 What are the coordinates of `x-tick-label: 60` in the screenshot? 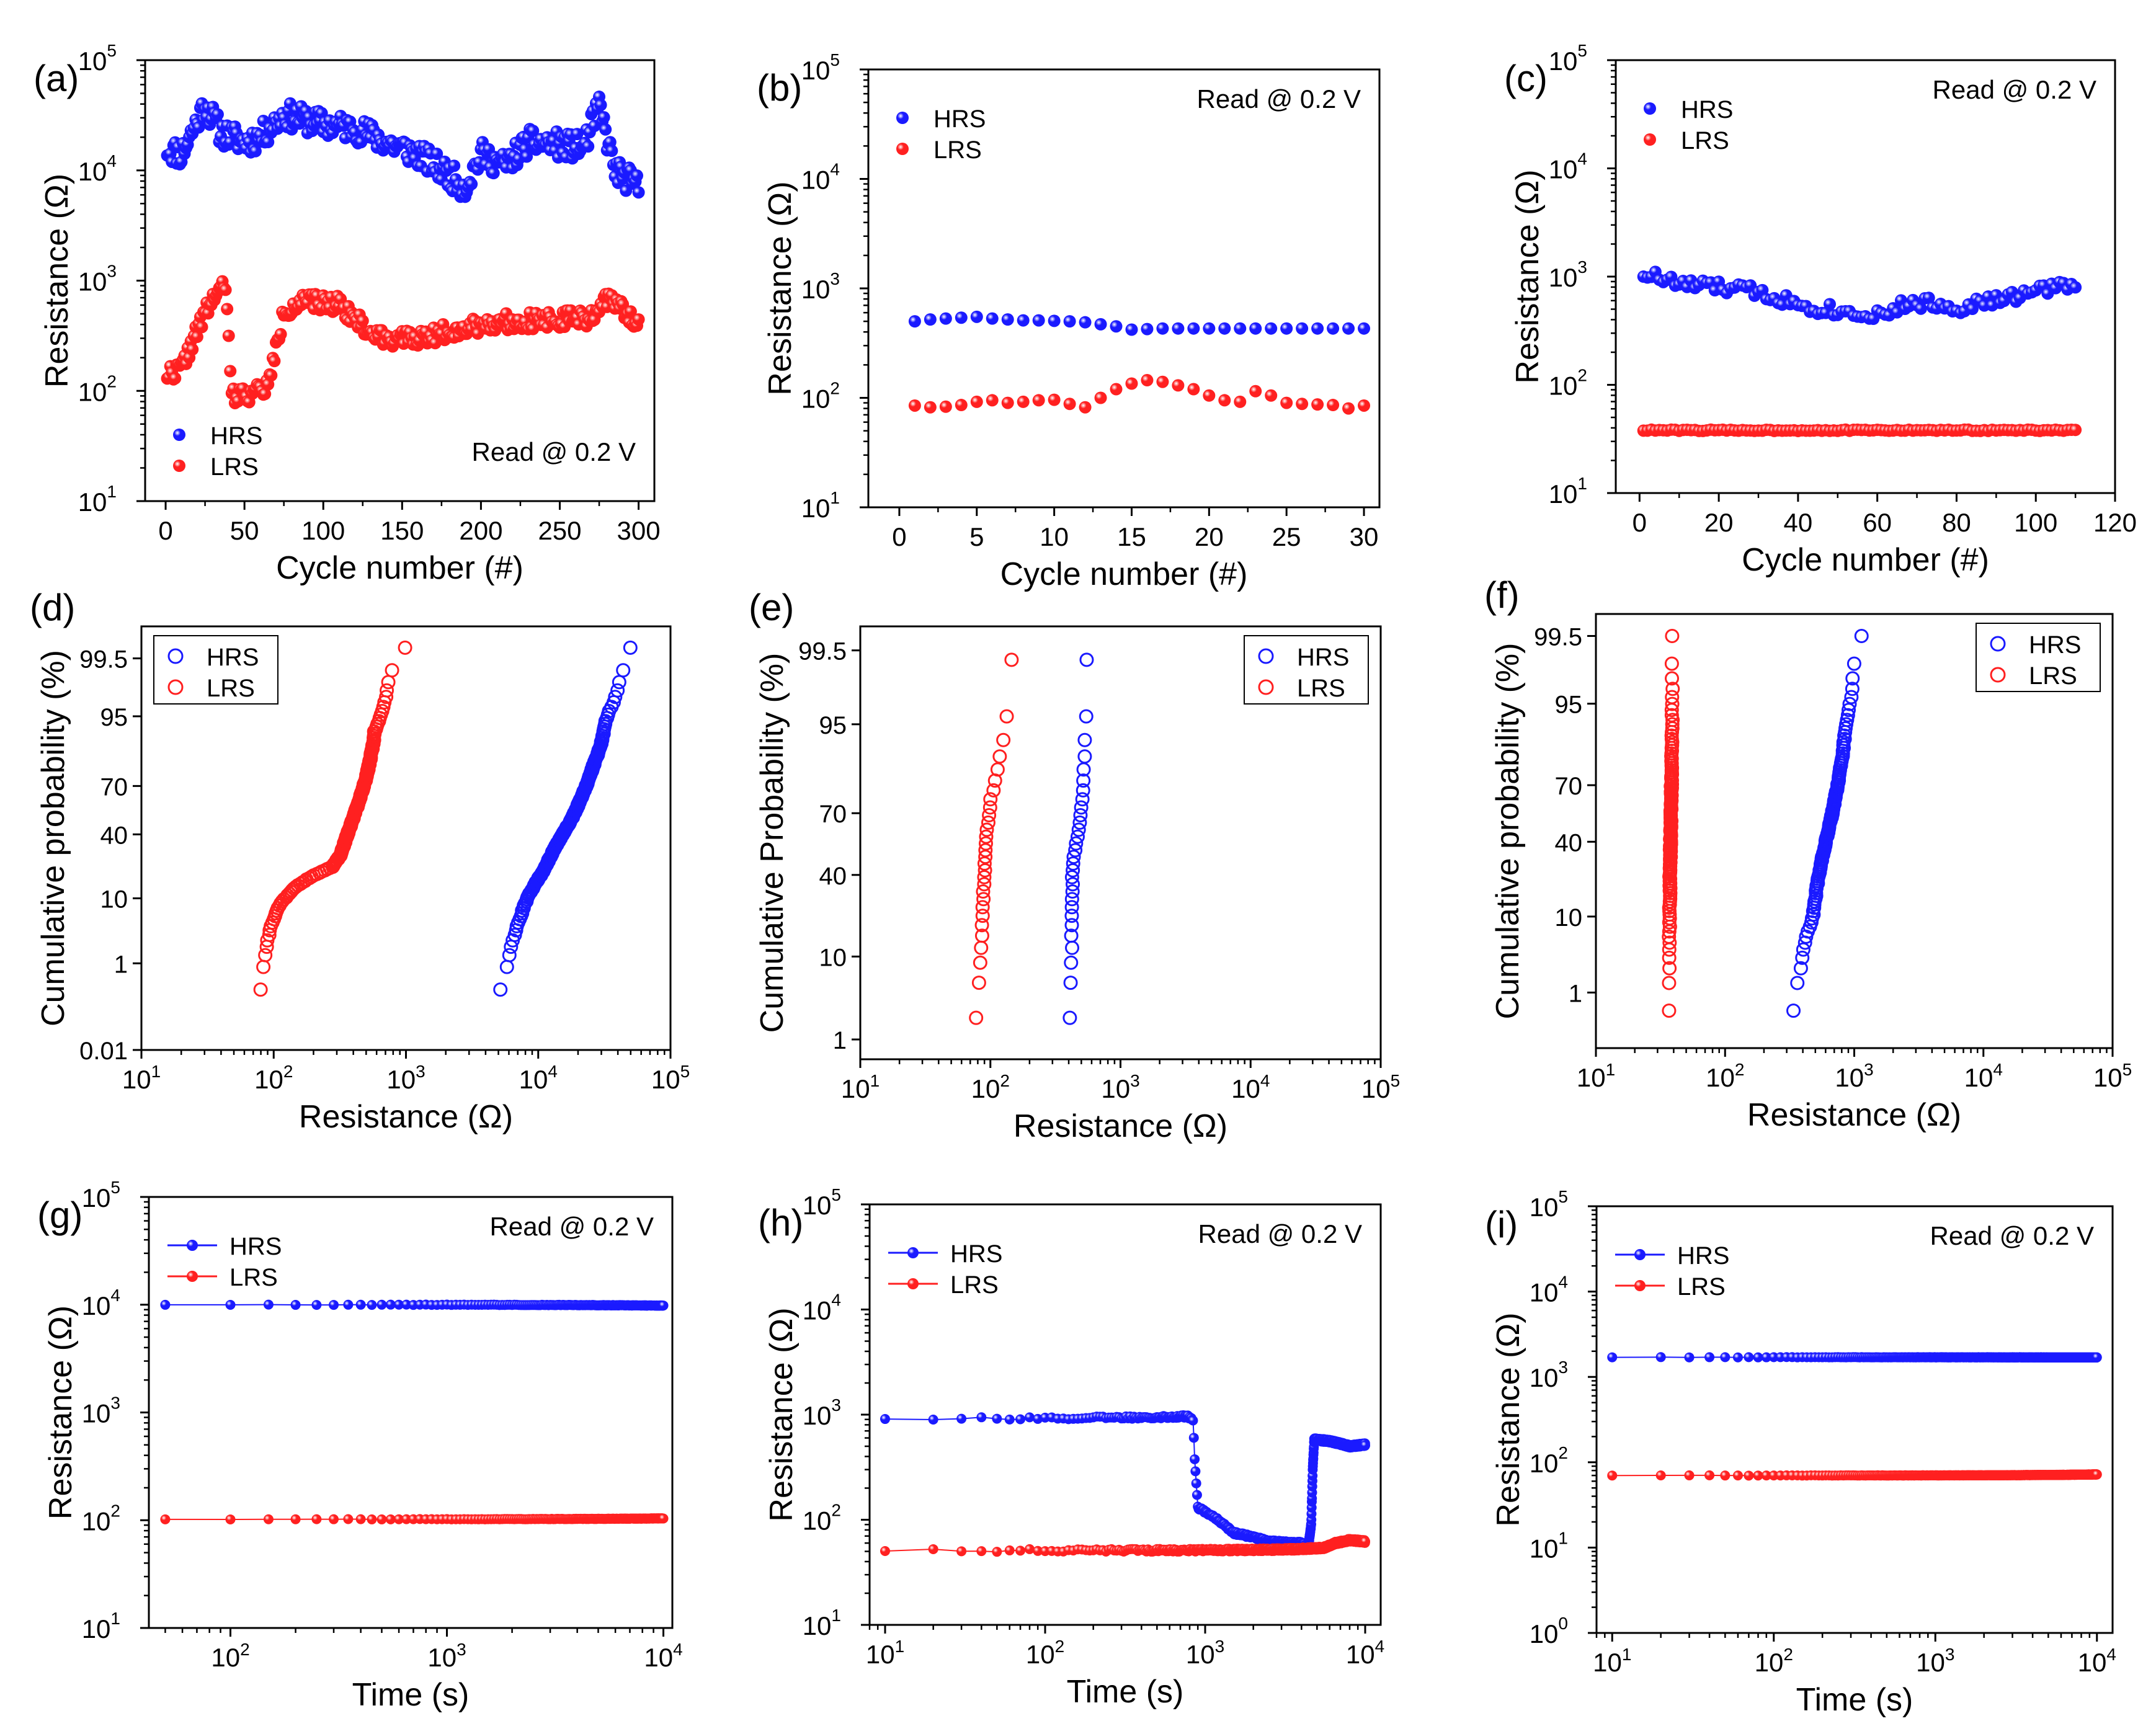 It's located at (1877, 522).